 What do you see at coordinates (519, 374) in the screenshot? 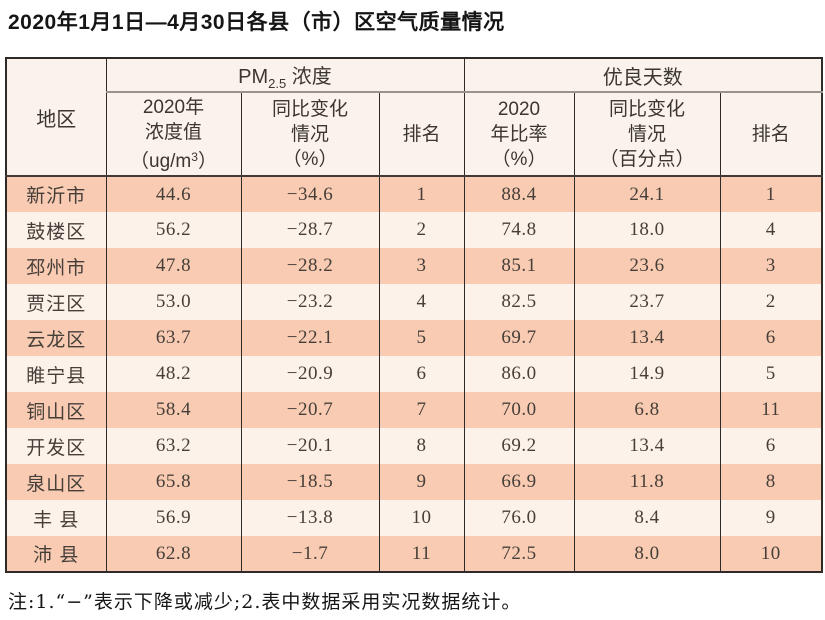
I see `good-ratio-cell: 86.0` at bounding box center [519, 374].